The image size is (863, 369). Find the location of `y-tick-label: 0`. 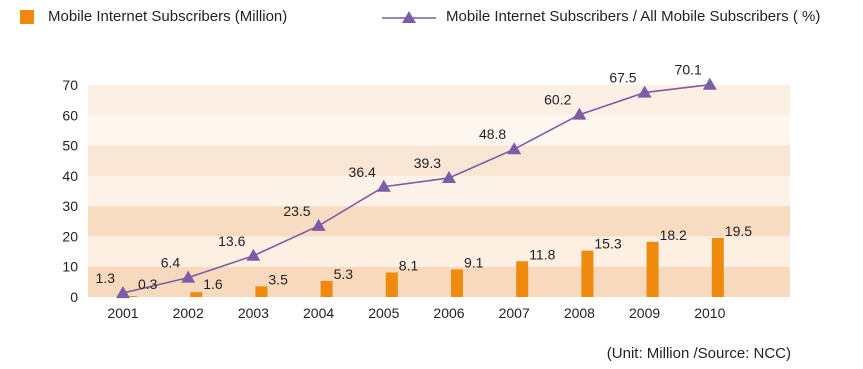

y-tick-label: 0 is located at coordinates (74, 297).